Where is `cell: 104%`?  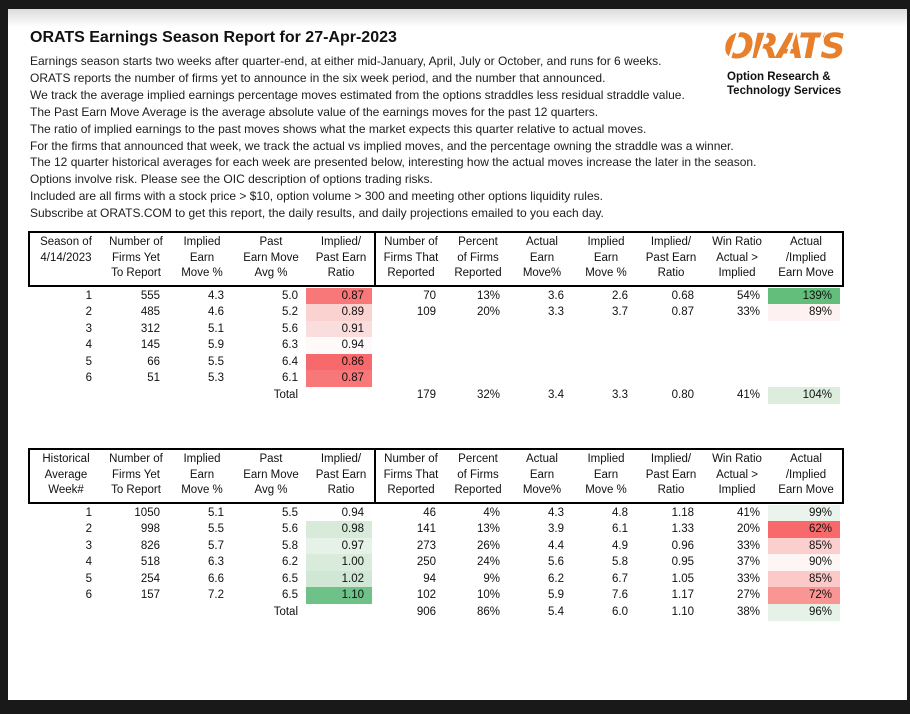
cell: 104% is located at coordinates (804, 395).